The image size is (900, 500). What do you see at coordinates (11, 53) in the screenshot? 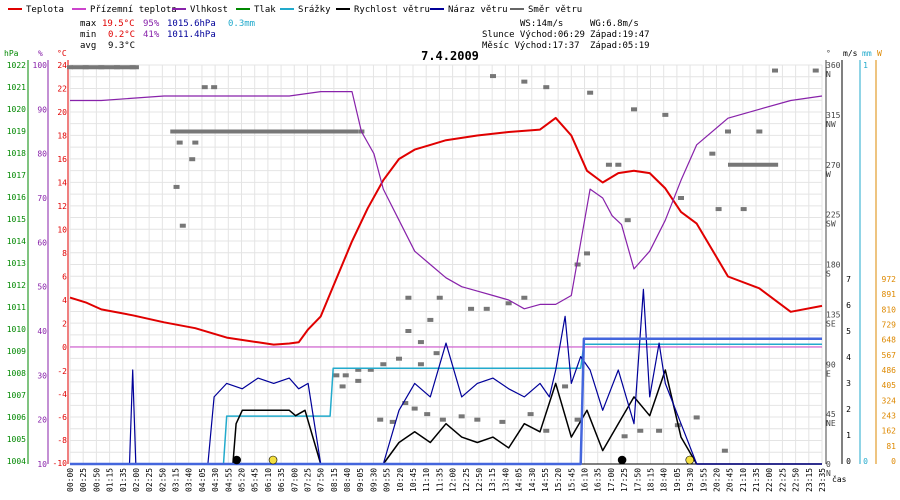
I see `axis-unit-hpa: hPa` at bounding box center [11, 53].